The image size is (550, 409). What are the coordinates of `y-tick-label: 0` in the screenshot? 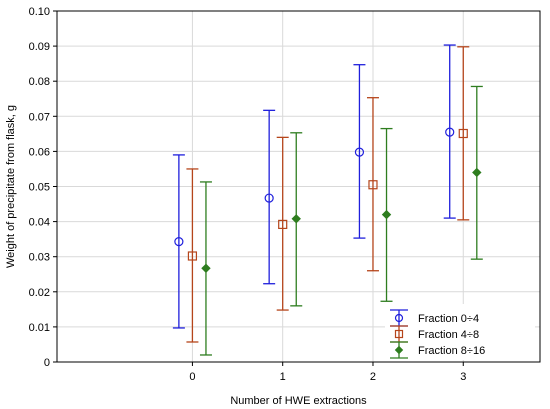 It's located at (47, 363).